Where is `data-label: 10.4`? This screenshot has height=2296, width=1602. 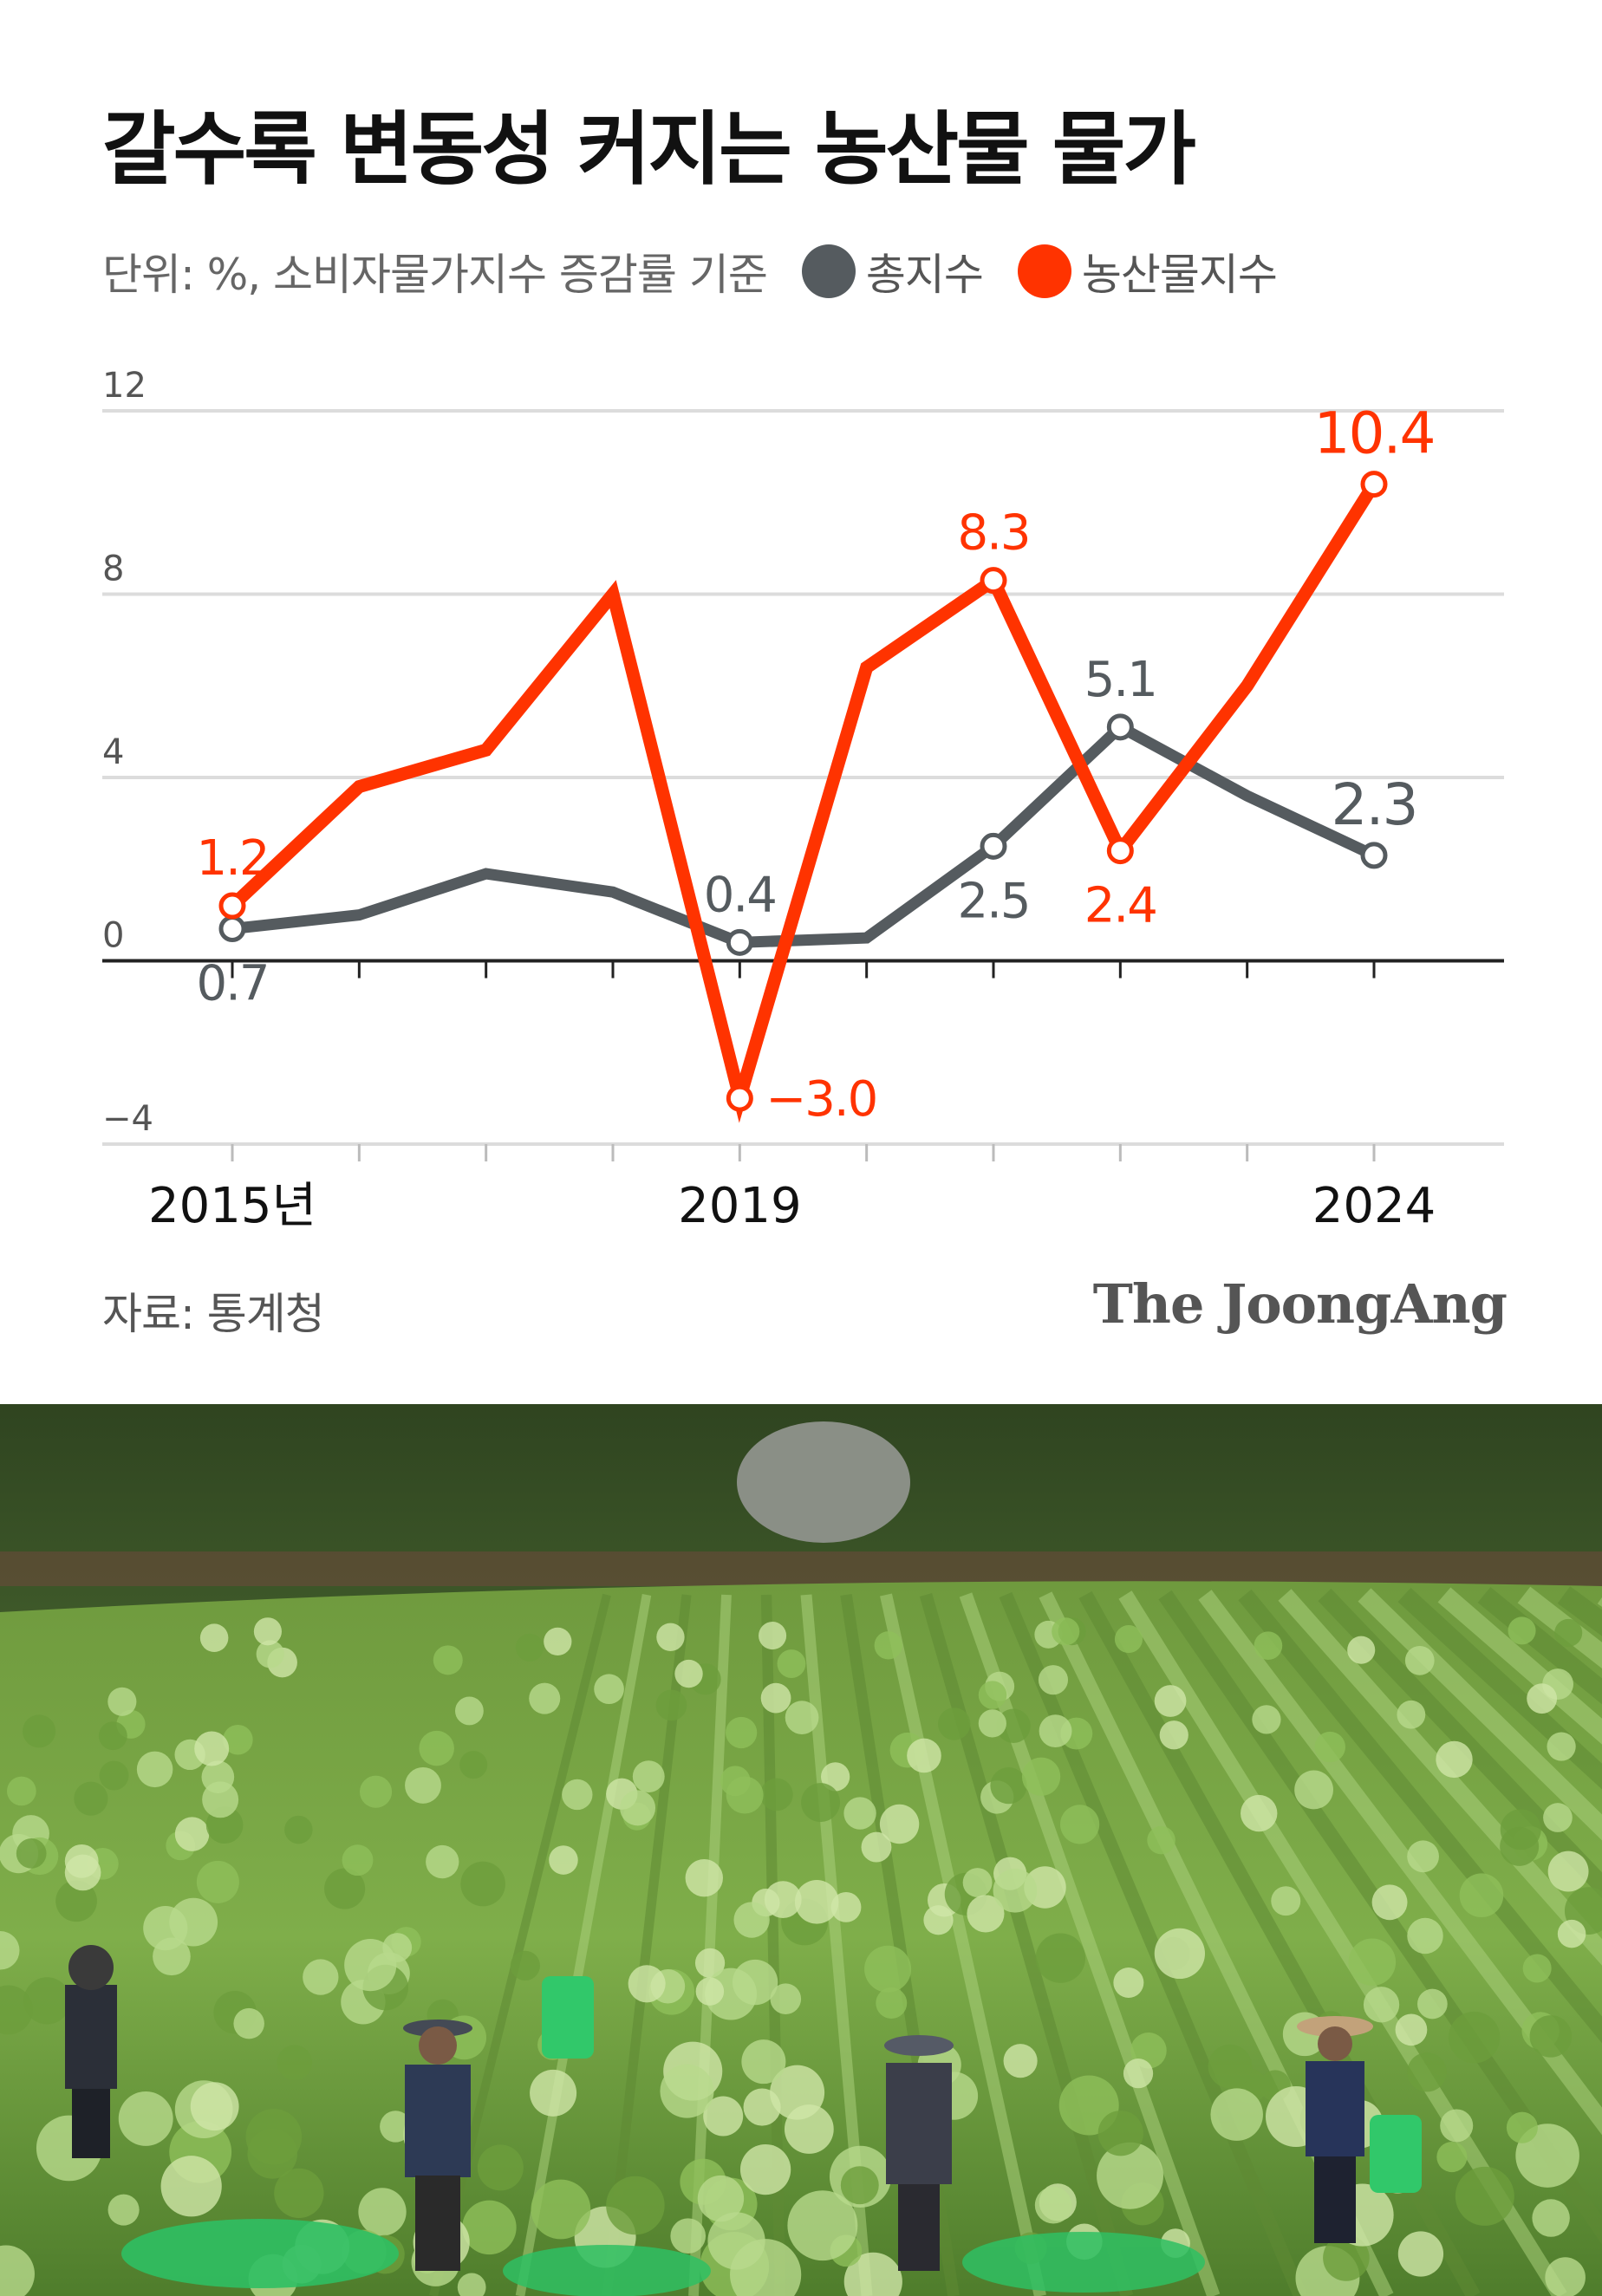
data-label: 10.4 is located at coordinates (1374, 433).